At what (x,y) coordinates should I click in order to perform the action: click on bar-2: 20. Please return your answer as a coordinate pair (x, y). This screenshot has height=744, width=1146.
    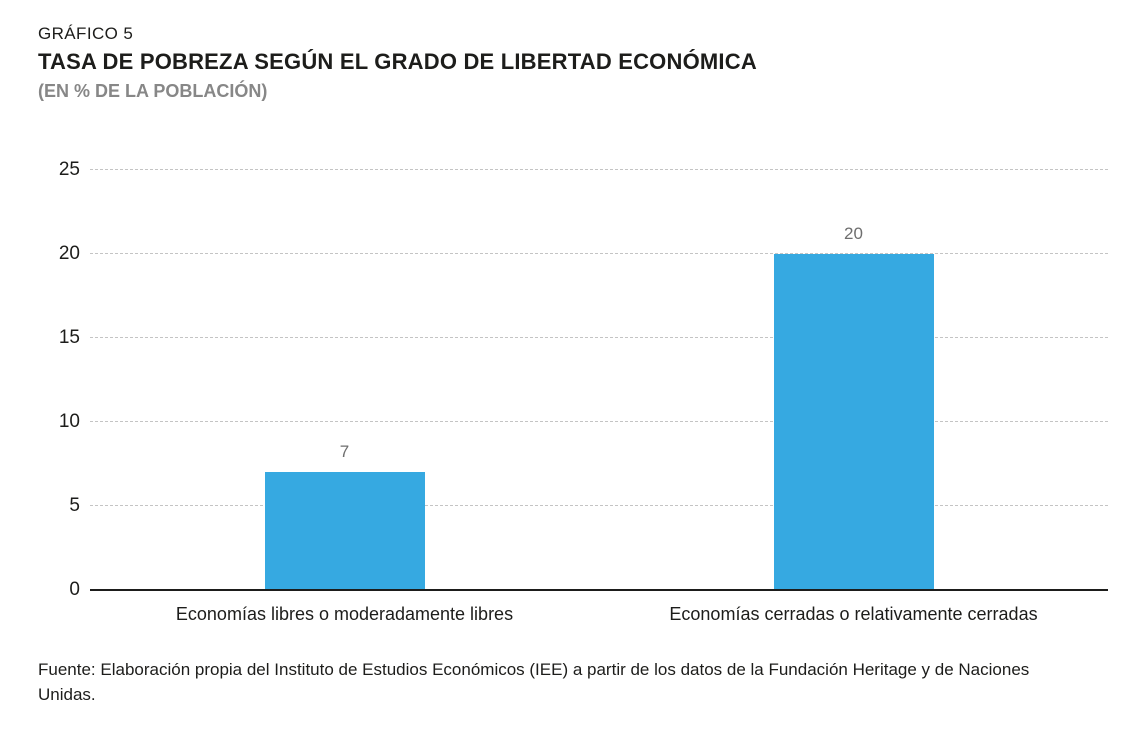
    Looking at the image, I should click on (853, 407).